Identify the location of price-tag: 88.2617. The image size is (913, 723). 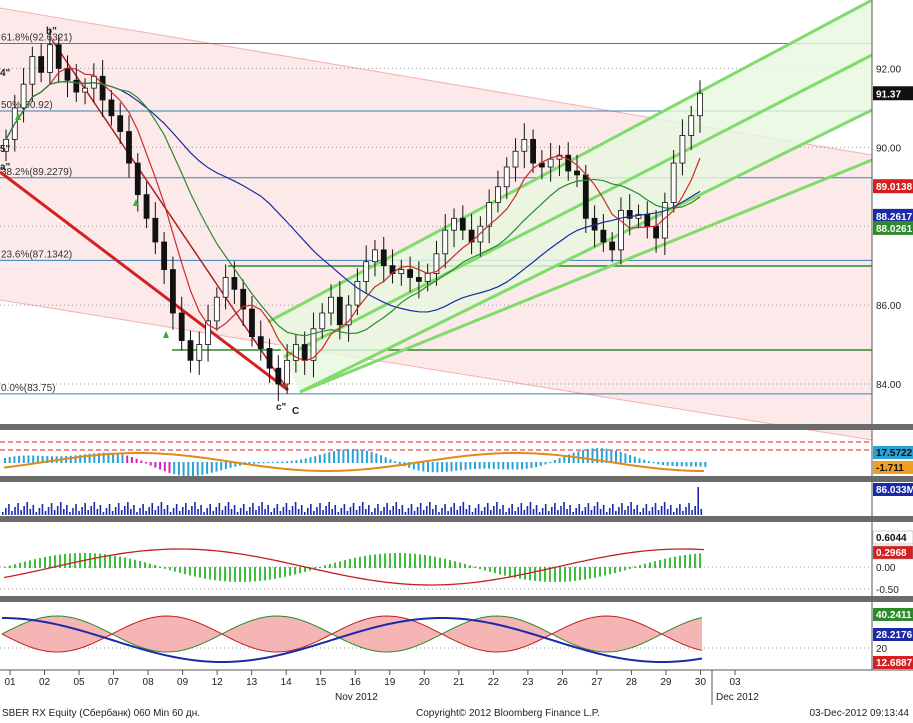
(893, 215).